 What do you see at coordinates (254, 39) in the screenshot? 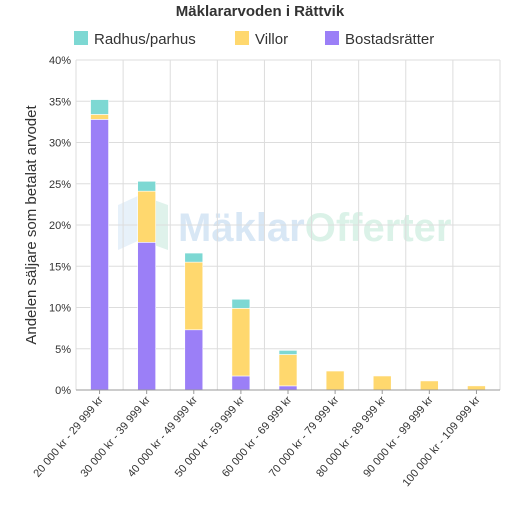
I see `legend: Radhus/parhus Villor Bostadsrätter` at bounding box center [254, 39].